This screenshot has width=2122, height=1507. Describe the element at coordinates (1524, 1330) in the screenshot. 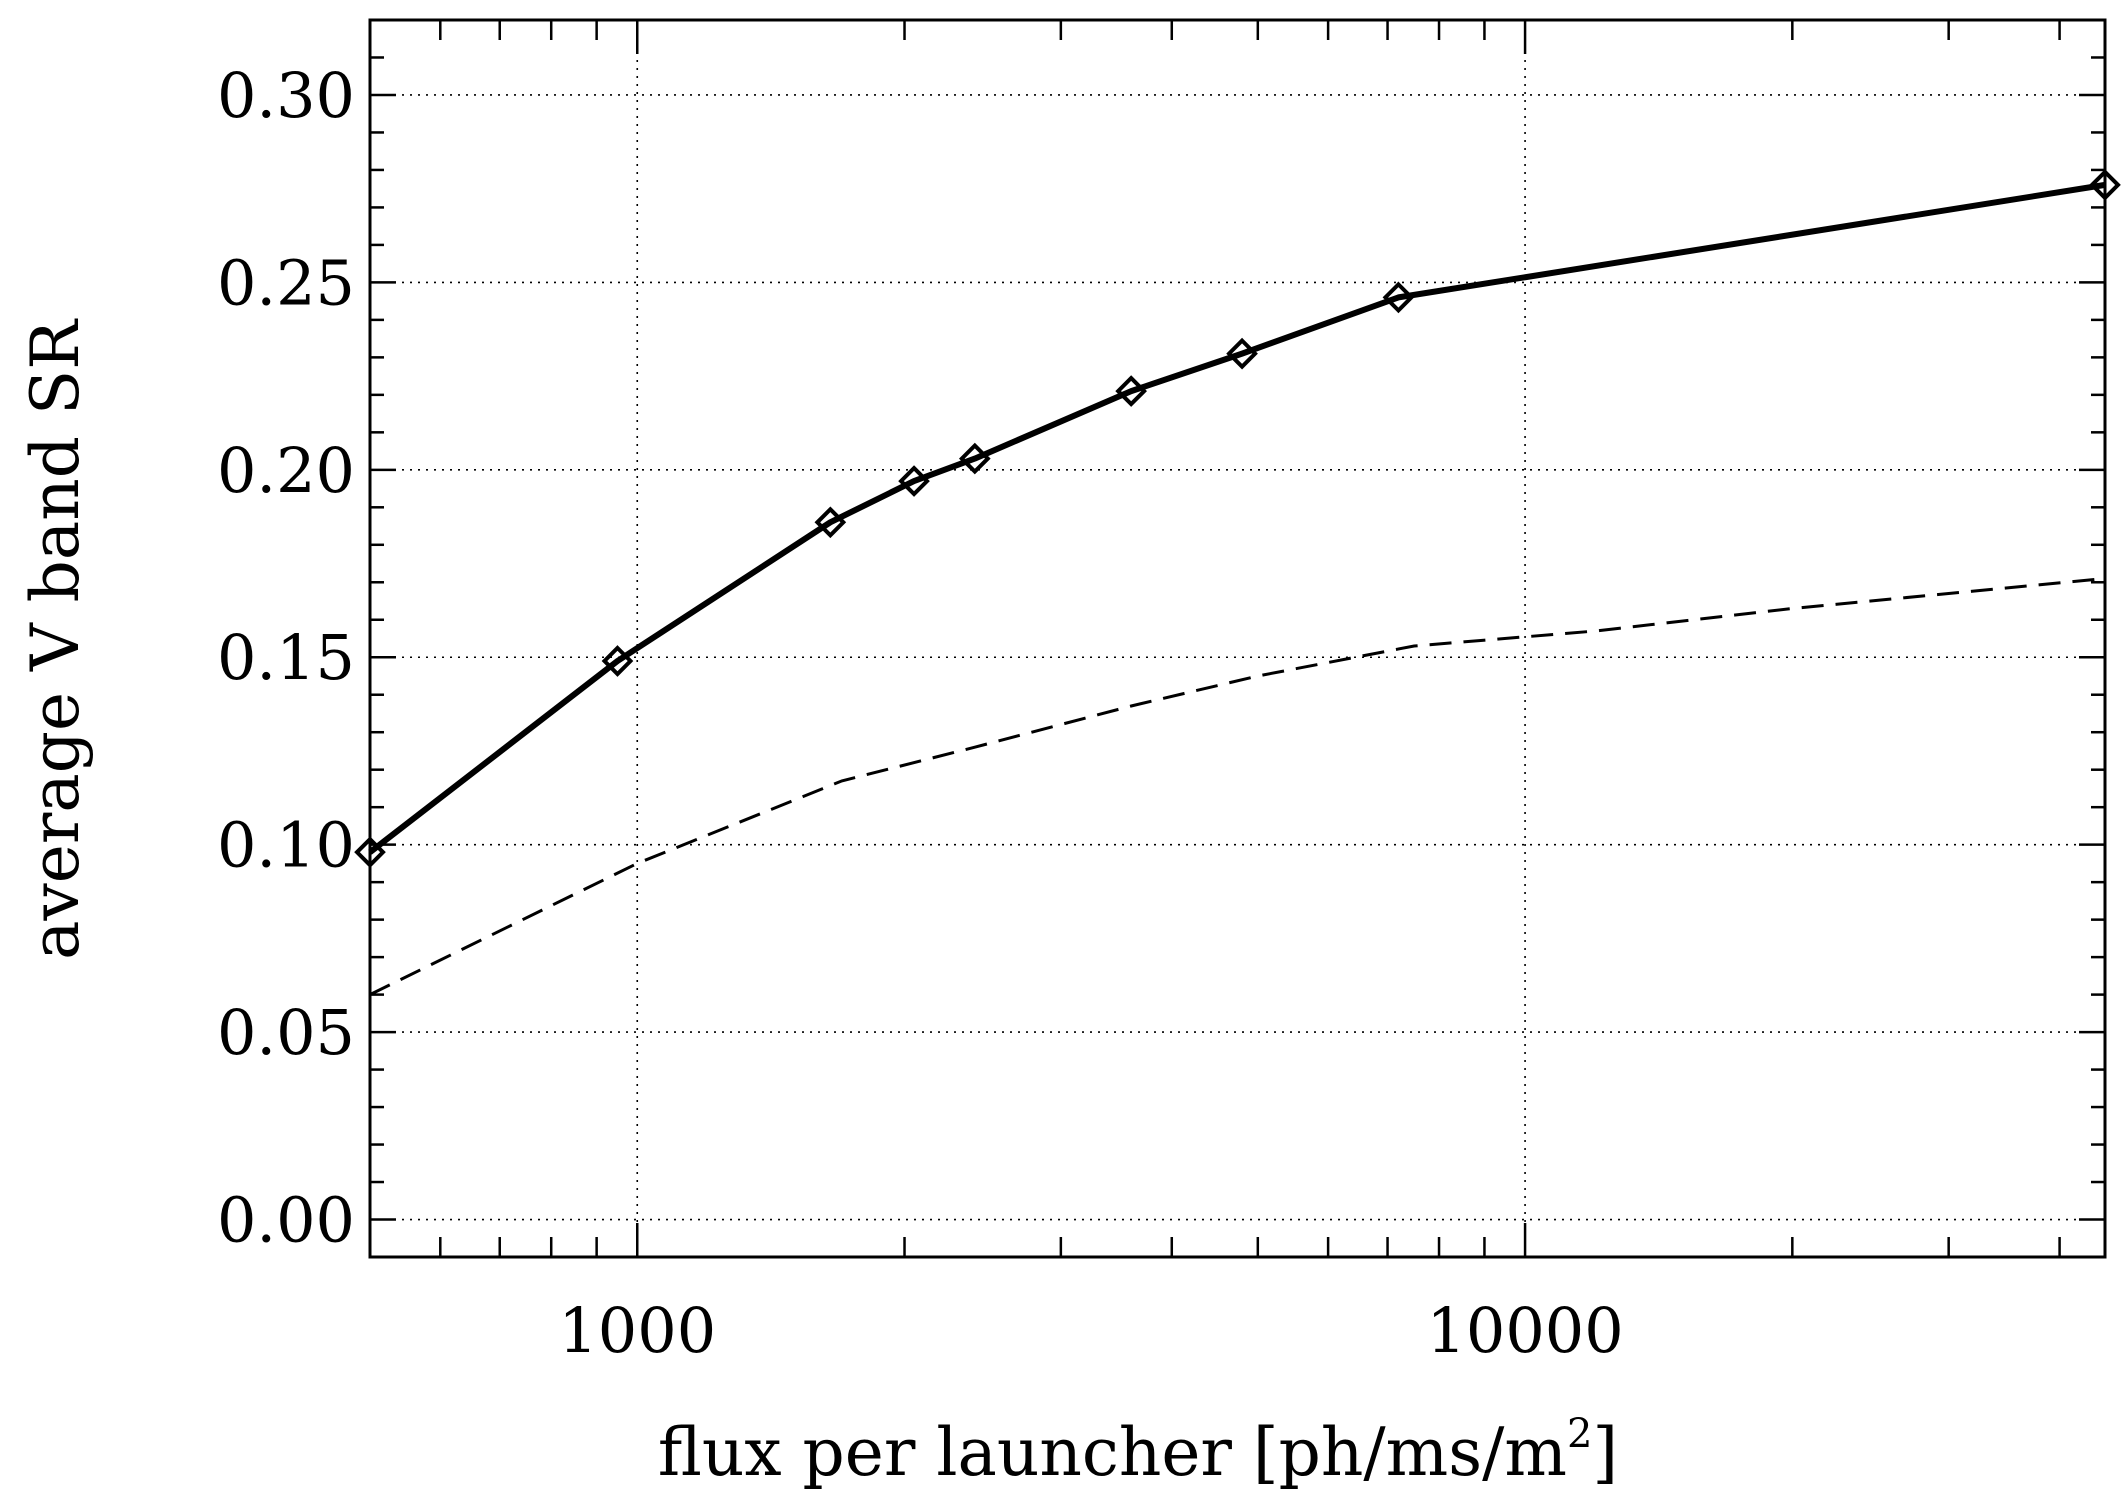

I see `x-tick-label-1: 10000` at that location.